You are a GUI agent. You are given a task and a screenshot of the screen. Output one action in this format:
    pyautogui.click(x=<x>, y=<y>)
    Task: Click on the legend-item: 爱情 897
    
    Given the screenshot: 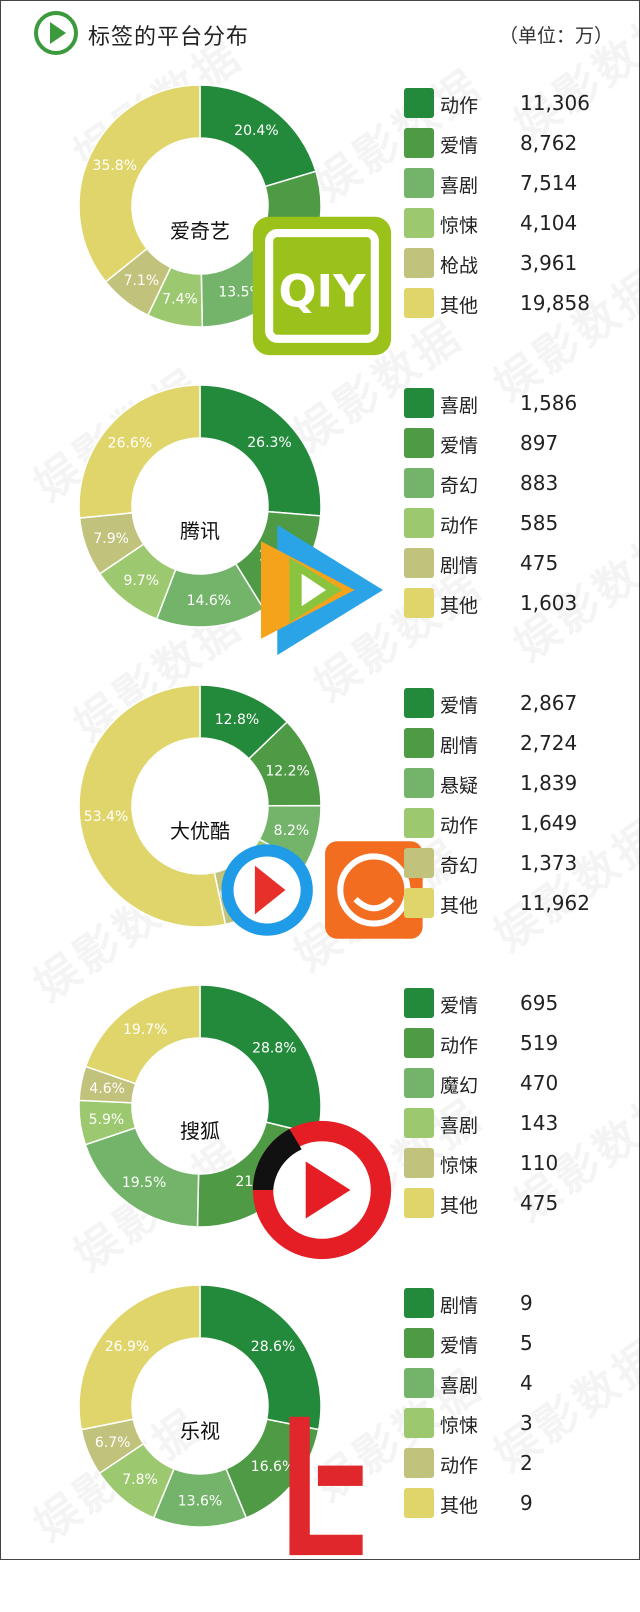 What is the action you would take?
    pyautogui.click(x=519, y=444)
    